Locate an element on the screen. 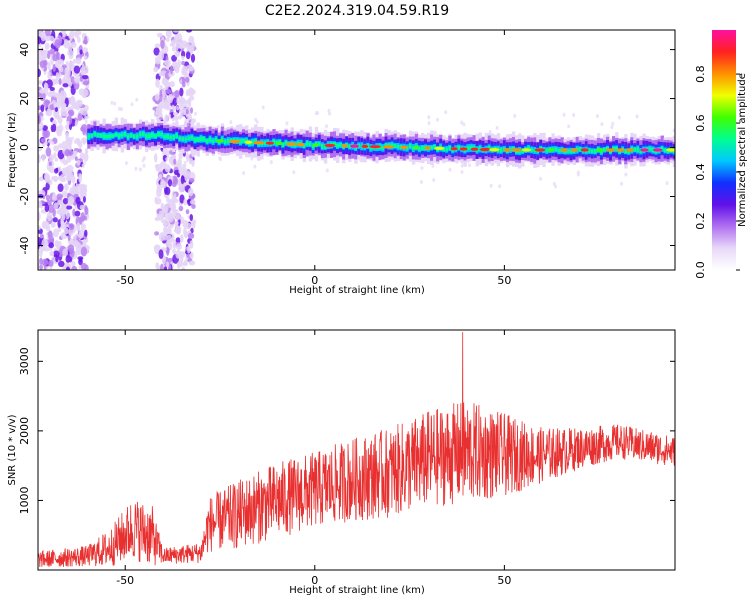 This screenshot has width=750, height=600. colorbar-gradient is located at coordinates (724, 150).